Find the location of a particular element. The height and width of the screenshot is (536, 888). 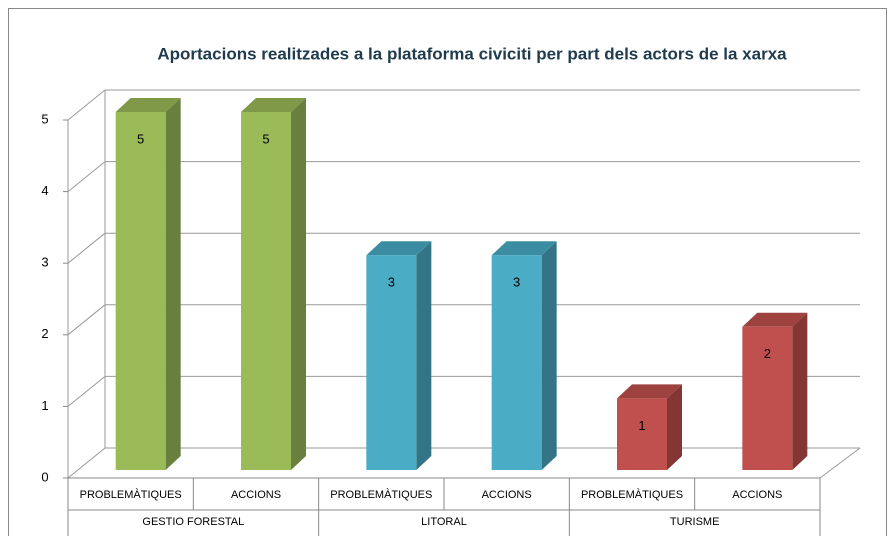

y-tick-label: 4 is located at coordinates (44, 190).